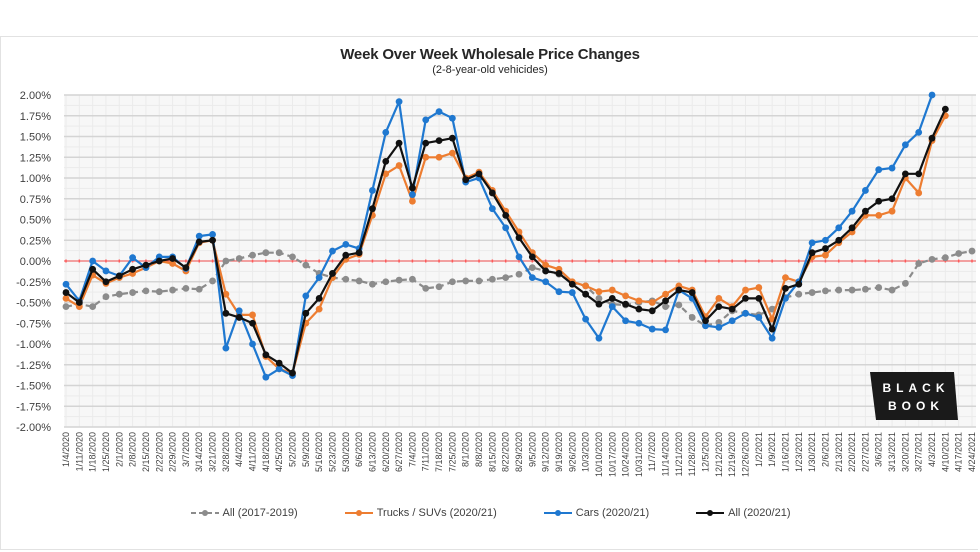 The height and width of the screenshot is (552, 980). Describe the element at coordinates (119, 449) in the screenshot. I see `x-tick-label: 2/1/2020` at that location.